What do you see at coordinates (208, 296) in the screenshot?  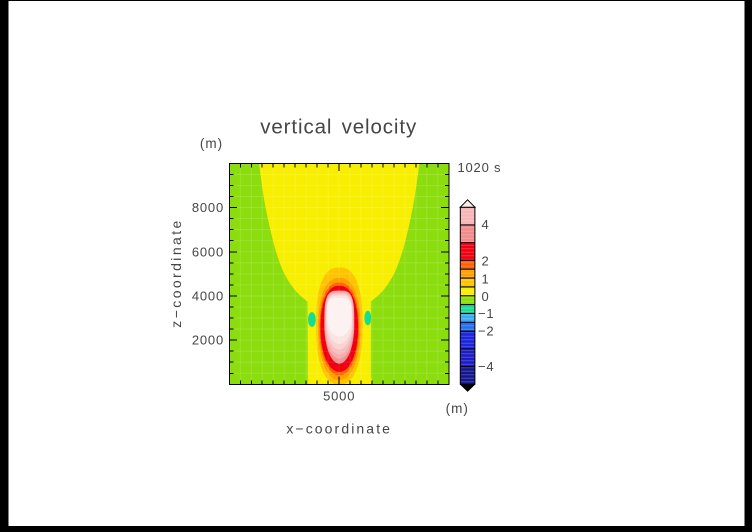 I see `svg-text: 4000` at bounding box center [208, 296].